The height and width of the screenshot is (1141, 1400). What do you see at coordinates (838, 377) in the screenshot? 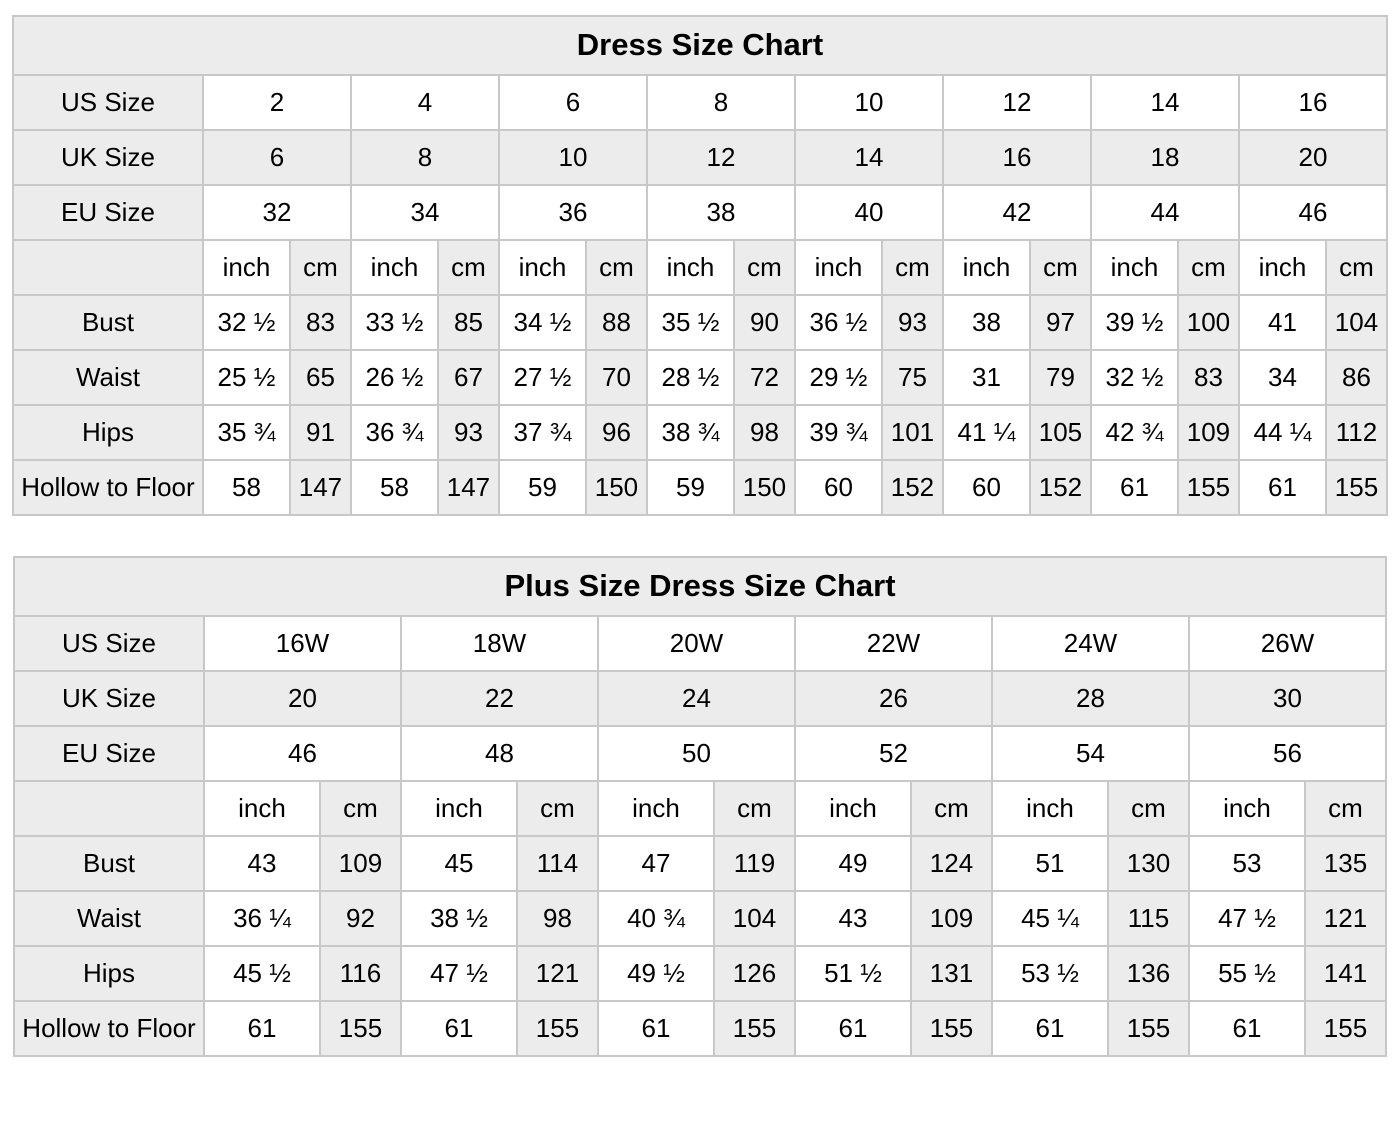
I see `measure-inch-cell: 29 ½` at bounding box center [838, 377].